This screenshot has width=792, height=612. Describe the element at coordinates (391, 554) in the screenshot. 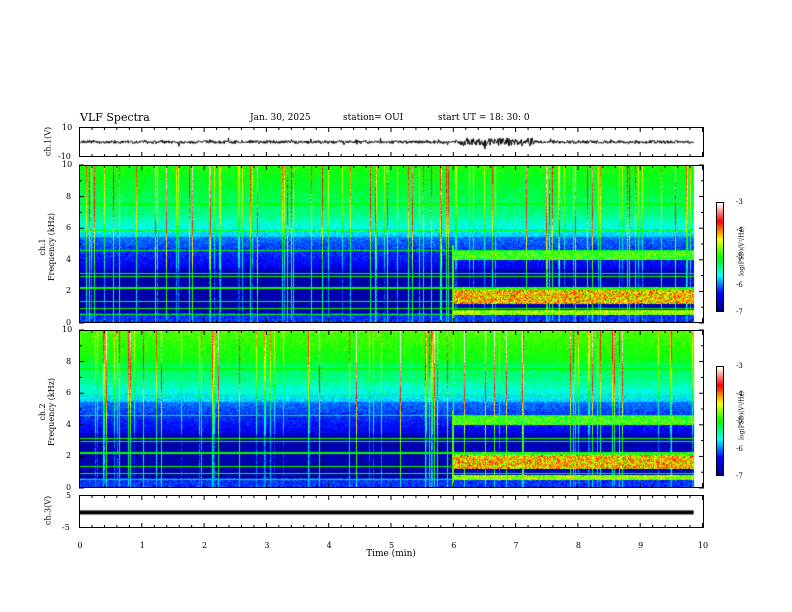

I see `x-axis-title: Time (min)` at that location.